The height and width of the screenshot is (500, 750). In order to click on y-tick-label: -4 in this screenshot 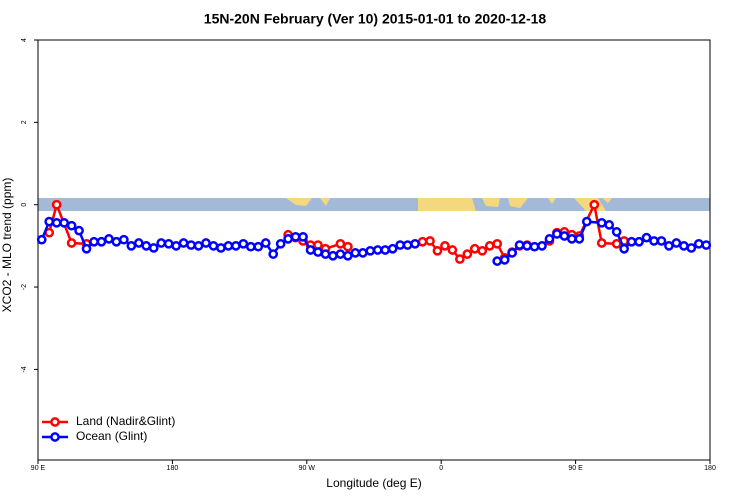, I will do `click(24, 369)`.